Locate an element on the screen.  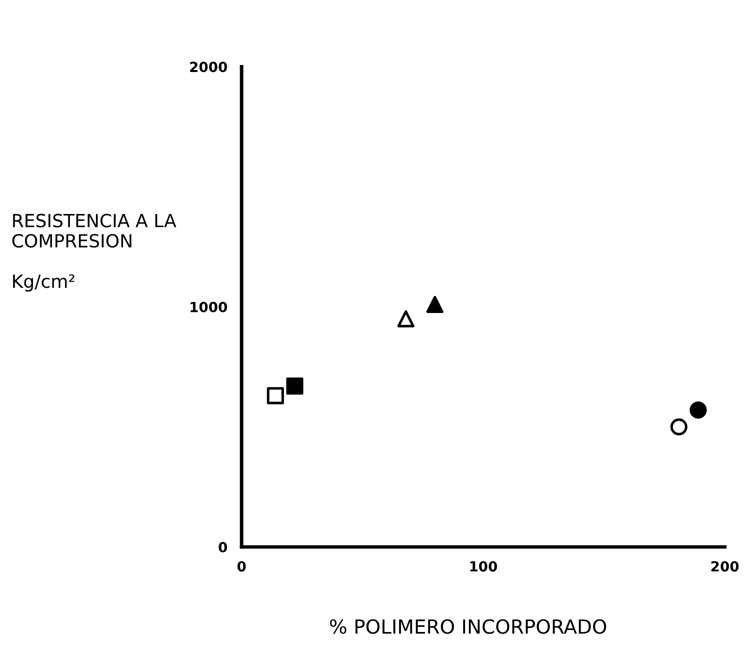
x-tick-label: 200 is located at coordinates (725, 566).